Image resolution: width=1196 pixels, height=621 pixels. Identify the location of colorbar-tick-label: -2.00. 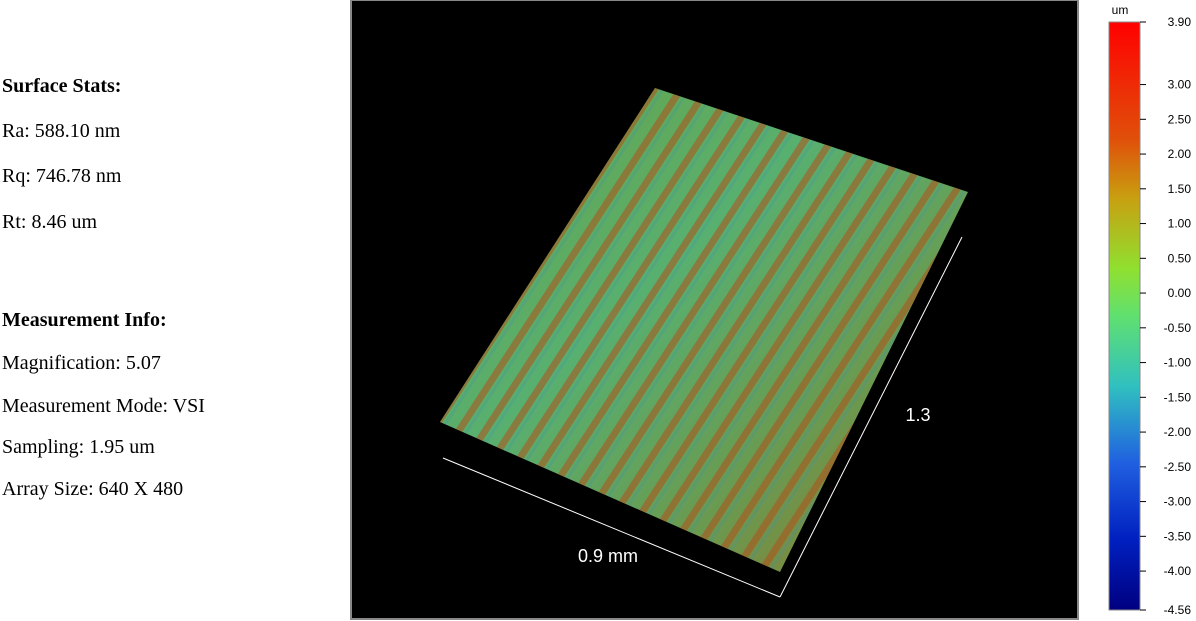
(1178, 432).